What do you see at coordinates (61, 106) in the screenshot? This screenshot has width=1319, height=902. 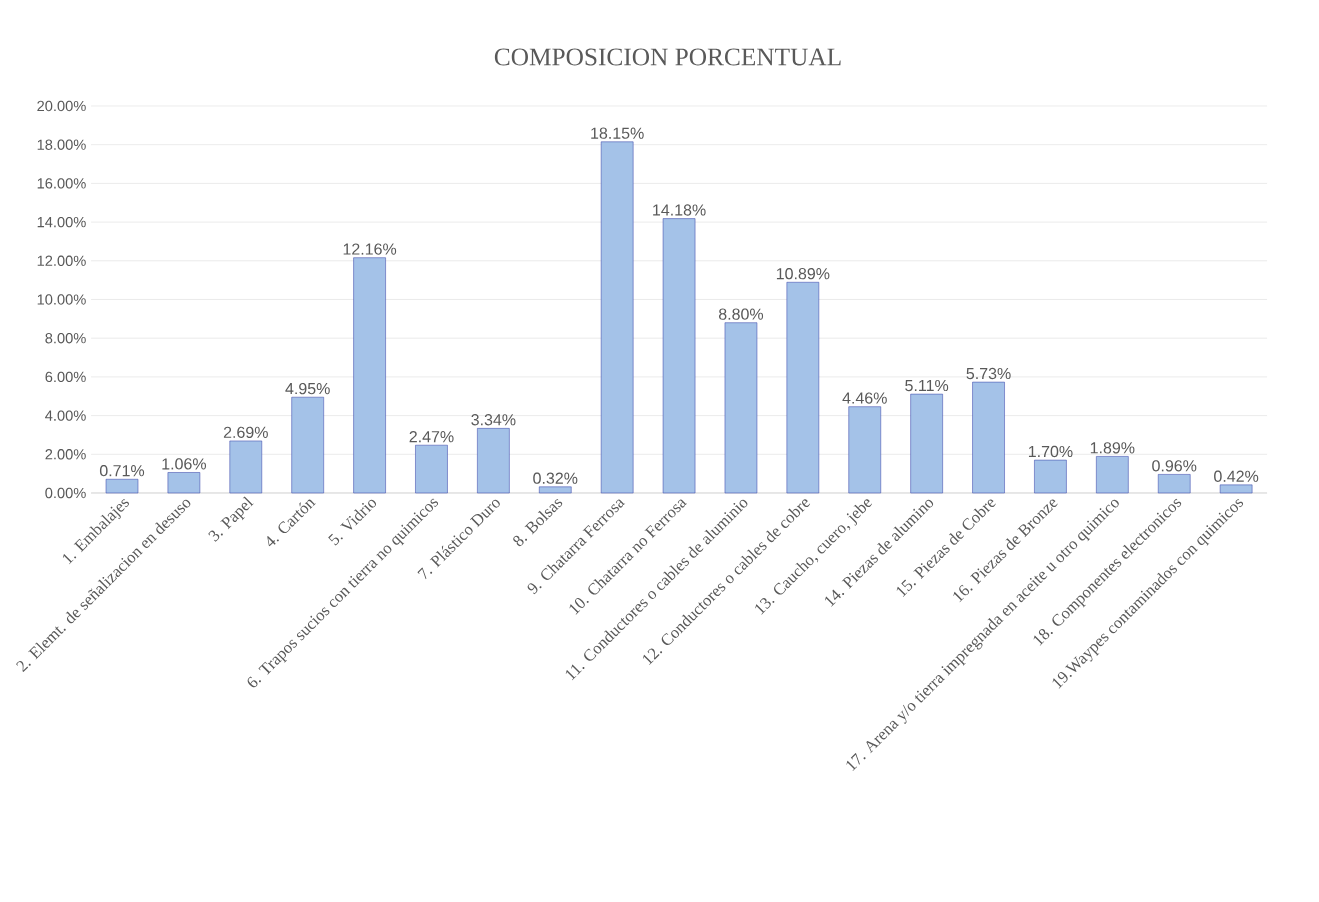 I see `y-tick-label: 20.00%` at bounding box center [61, 106].